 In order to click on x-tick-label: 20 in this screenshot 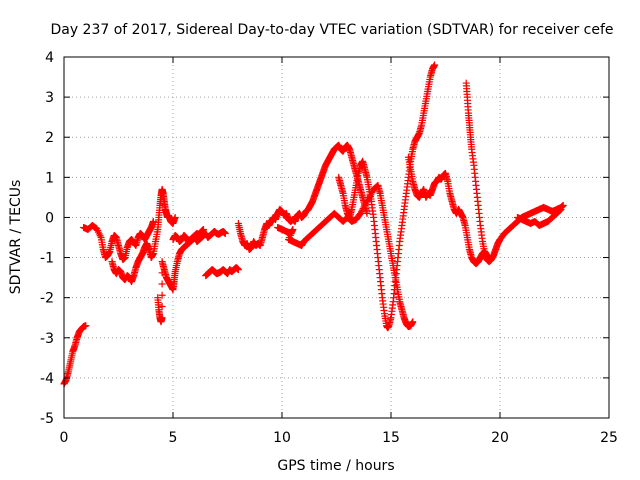, I will do `click(500, 438)`.